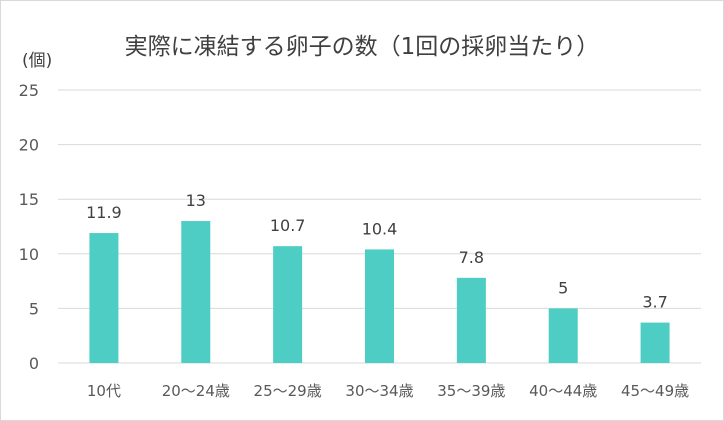  I want to click on x-category-label: 20～24歳, so click(196, 391).